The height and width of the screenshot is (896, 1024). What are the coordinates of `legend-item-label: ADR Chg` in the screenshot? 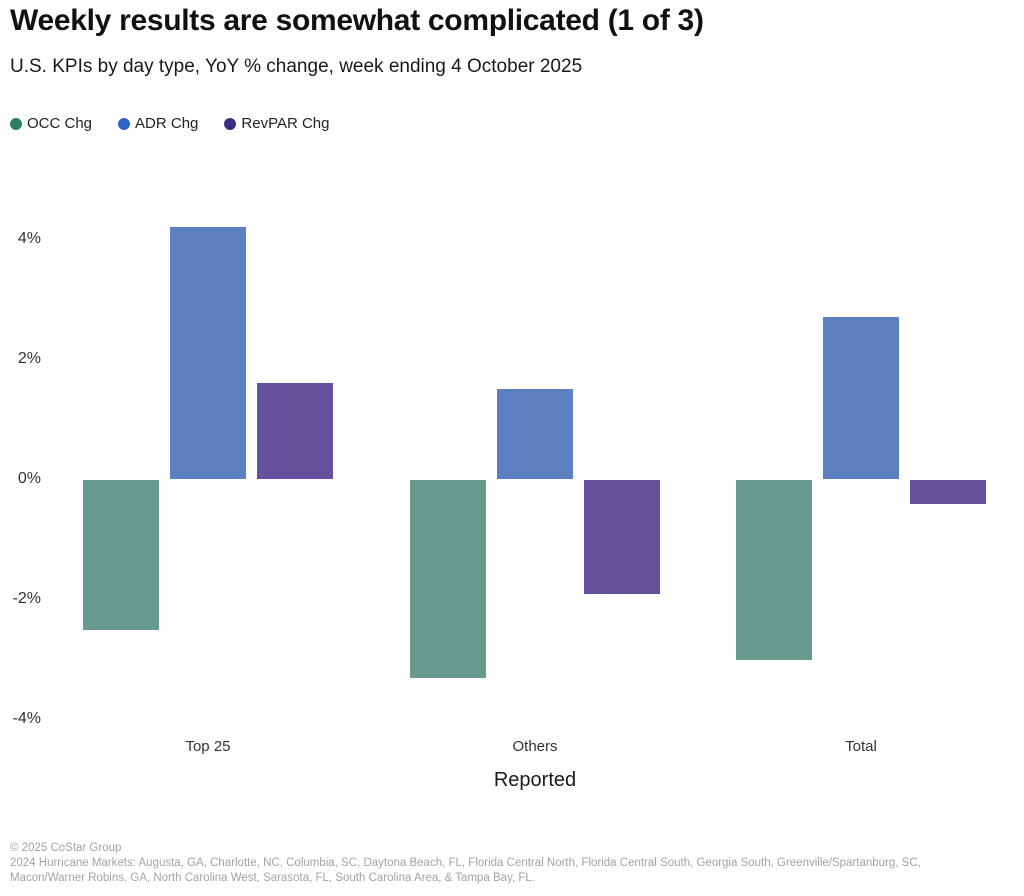 It's located at (167, 123).